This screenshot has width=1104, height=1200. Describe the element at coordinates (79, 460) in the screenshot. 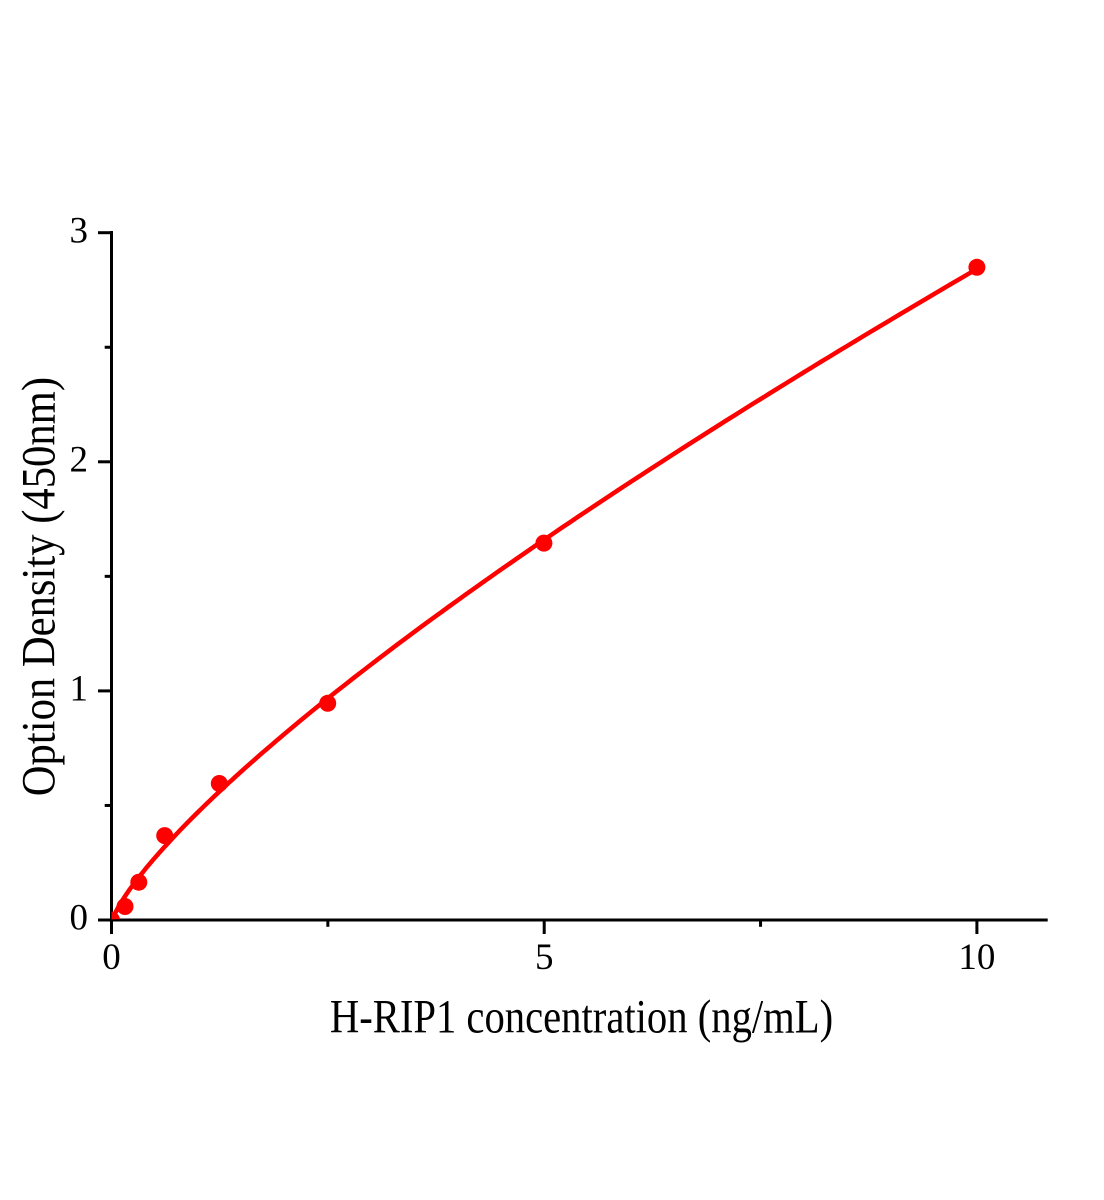

I see `svg-text: 2` at that location.